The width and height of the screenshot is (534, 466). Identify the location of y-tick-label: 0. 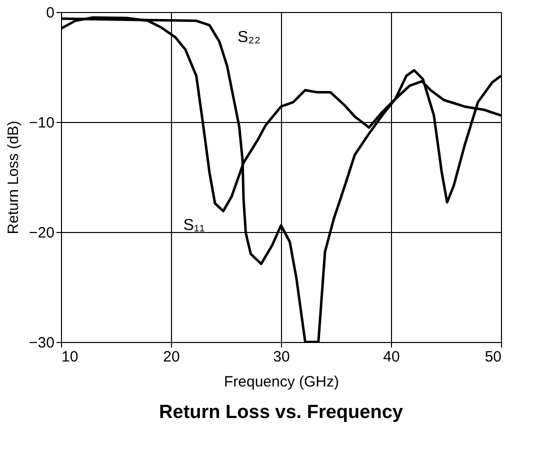
(50, 13).